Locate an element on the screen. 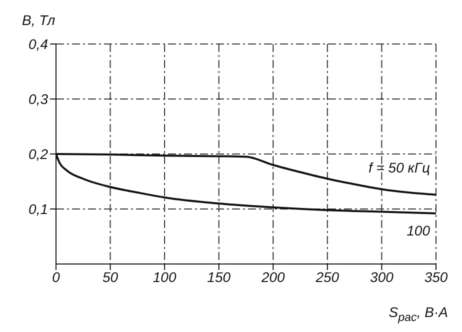 The height and width of the screenshot is (332, 462). y-tick-label: 0,2 is located at coordinates (38, 154).